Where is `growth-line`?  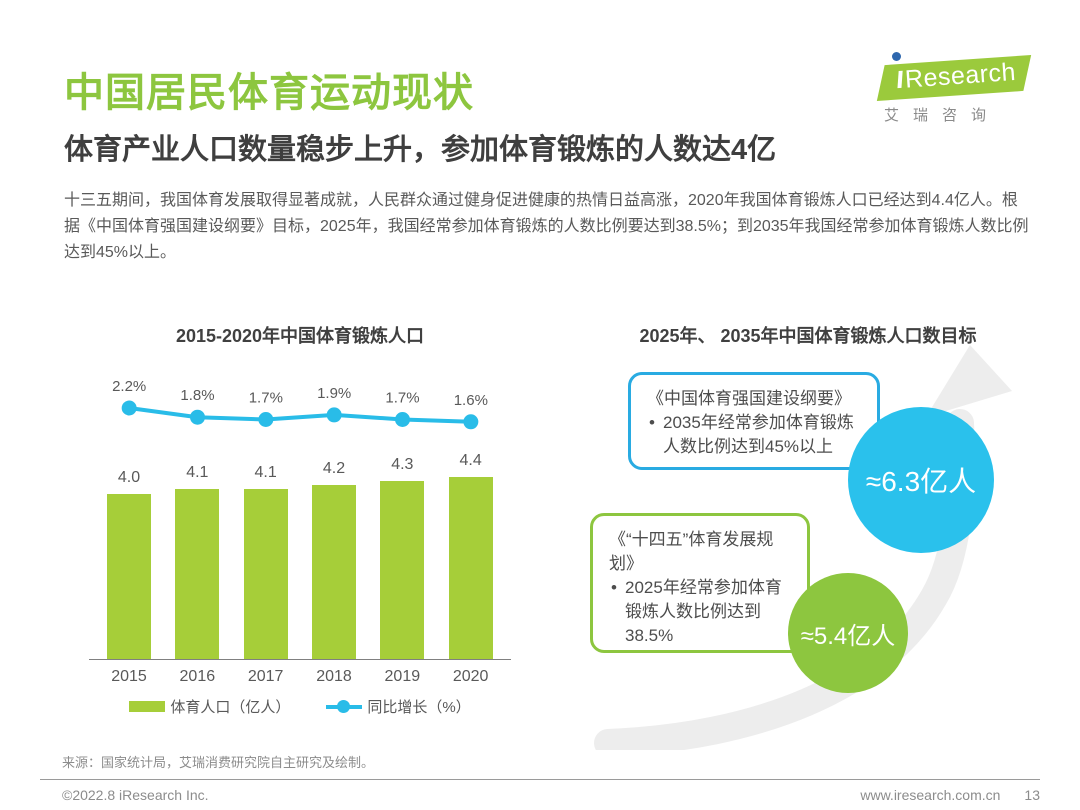
growth-line is located at coordinates (299, 415).